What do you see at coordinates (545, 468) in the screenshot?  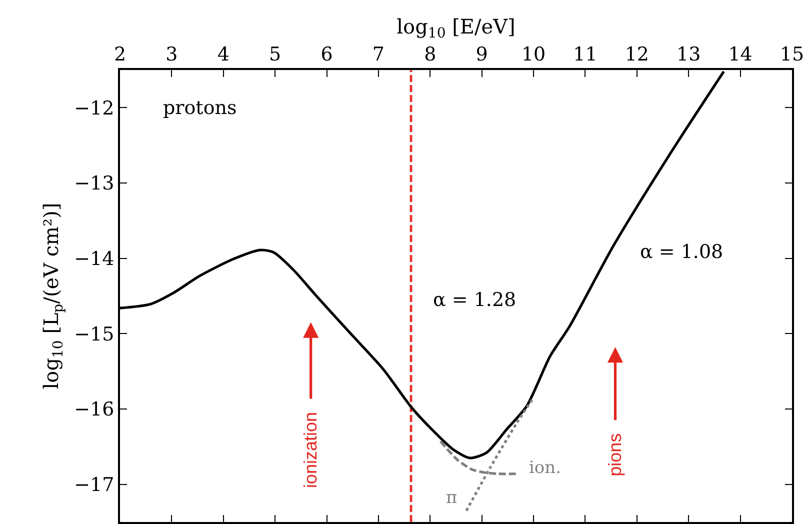 I see `annotation: ion.` at bounding box center [545, 468].